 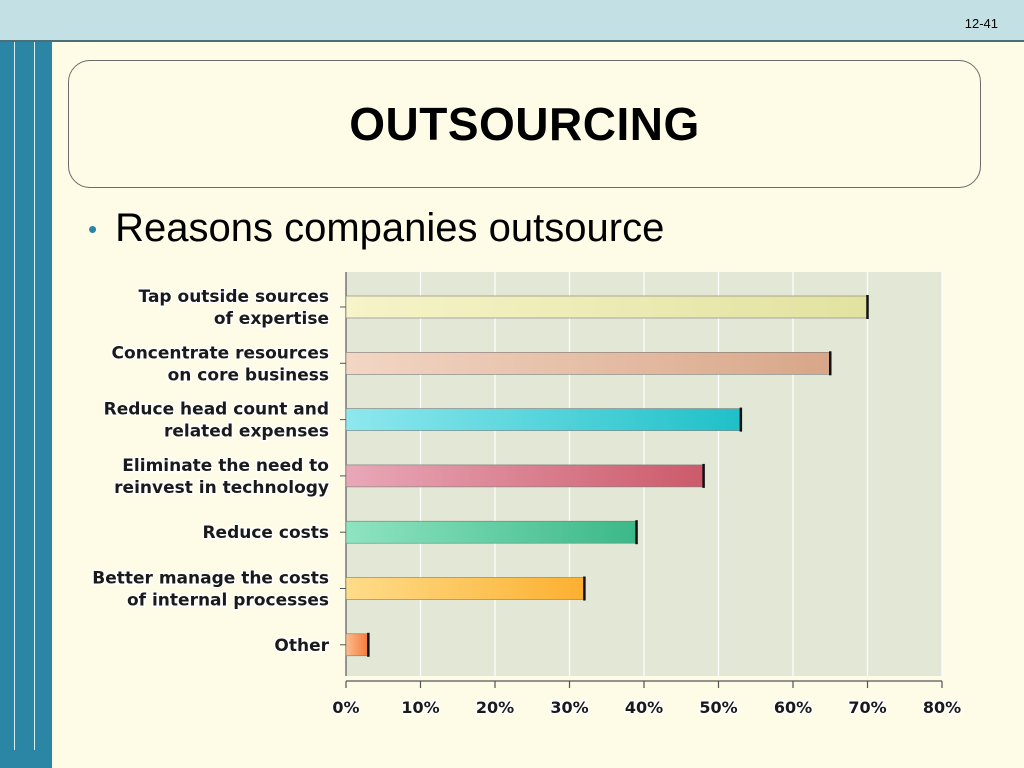 What do you see at coordinates (981, 23) in the screenshot?
I see `slide-number: 12-41` at bounding box center [981, 23].